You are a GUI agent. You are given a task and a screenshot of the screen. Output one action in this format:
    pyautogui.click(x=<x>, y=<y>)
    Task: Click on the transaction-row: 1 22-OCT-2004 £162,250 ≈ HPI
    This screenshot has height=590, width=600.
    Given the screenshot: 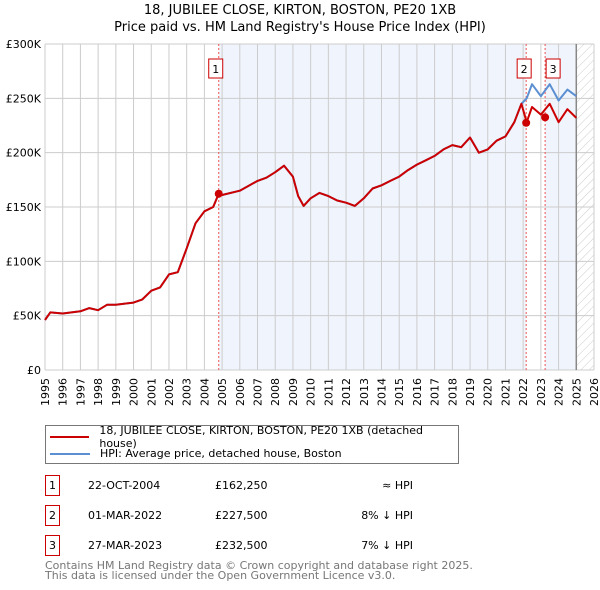 What is the action you would take?
    pyautogui.click(x=255, y=485)
    